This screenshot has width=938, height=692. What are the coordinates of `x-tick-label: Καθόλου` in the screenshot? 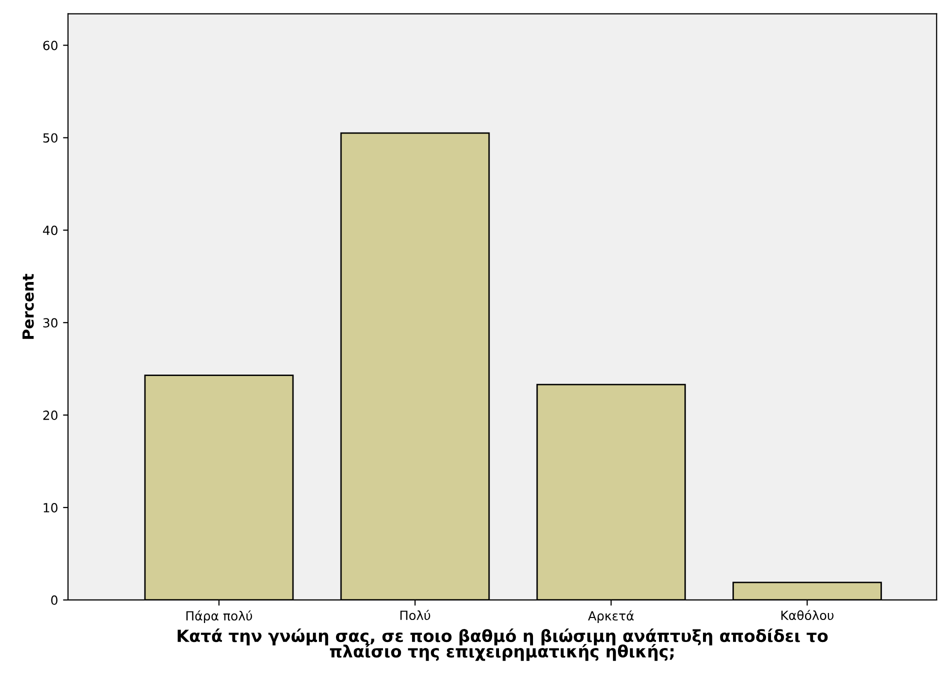 It's located at (807, 615).